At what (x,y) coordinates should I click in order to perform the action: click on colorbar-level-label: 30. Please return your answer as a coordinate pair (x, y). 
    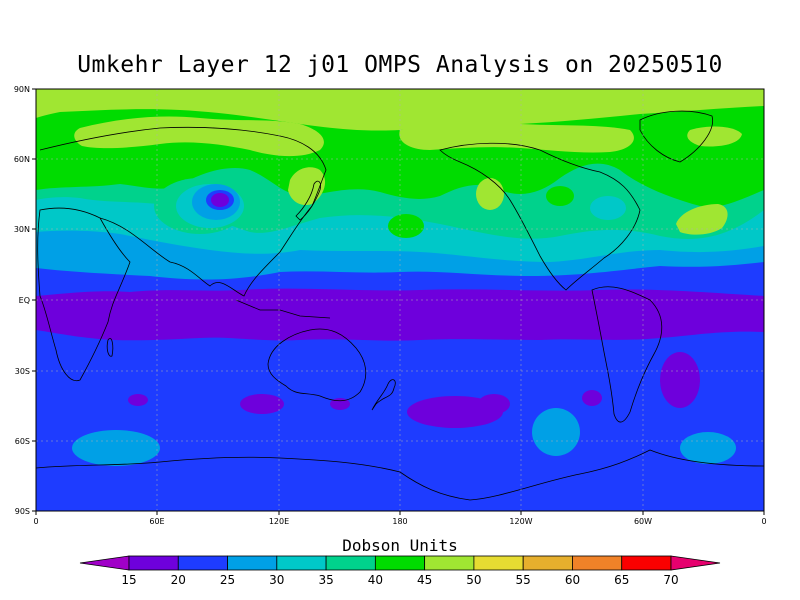
    Looking at the image, I should click on (276, 580).